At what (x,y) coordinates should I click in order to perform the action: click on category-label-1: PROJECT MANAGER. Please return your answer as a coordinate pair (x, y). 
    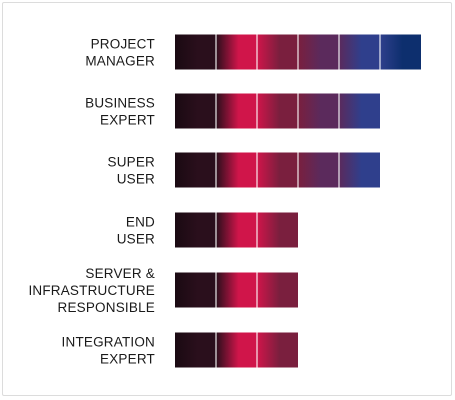
    Looking at the image, I should click on (120, 53).